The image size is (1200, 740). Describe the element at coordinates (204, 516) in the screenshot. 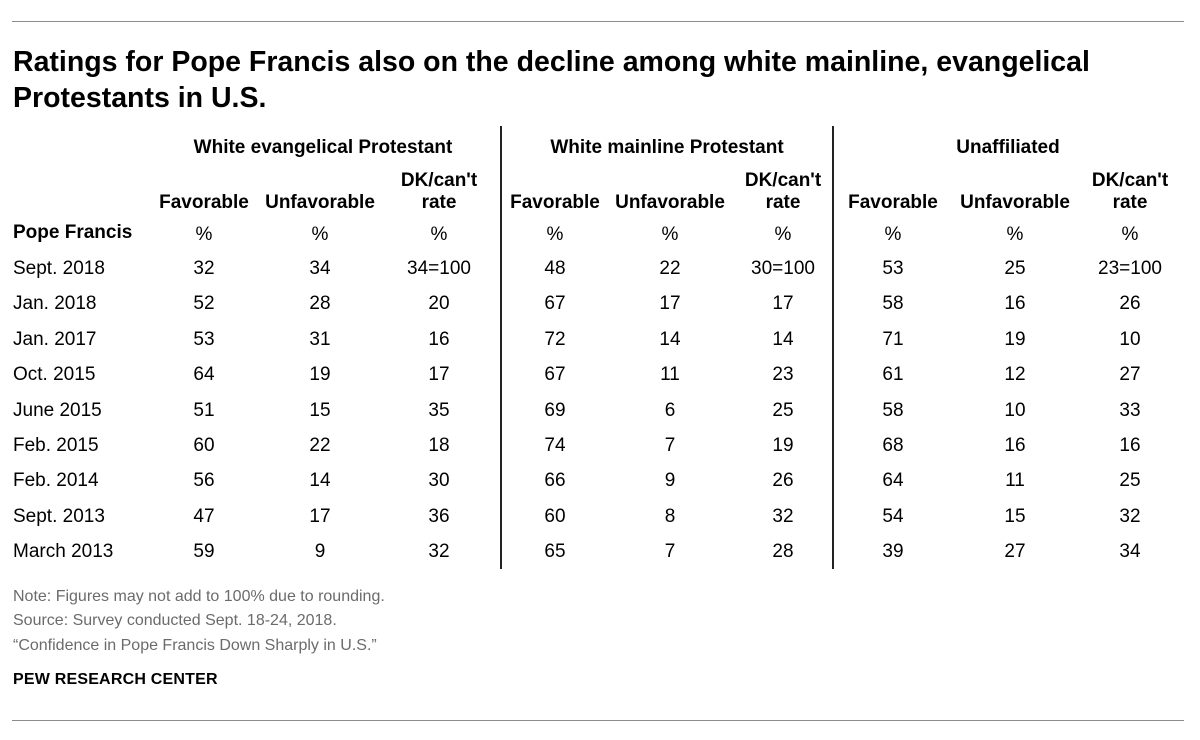

I see `table-cell: 47` at that location.